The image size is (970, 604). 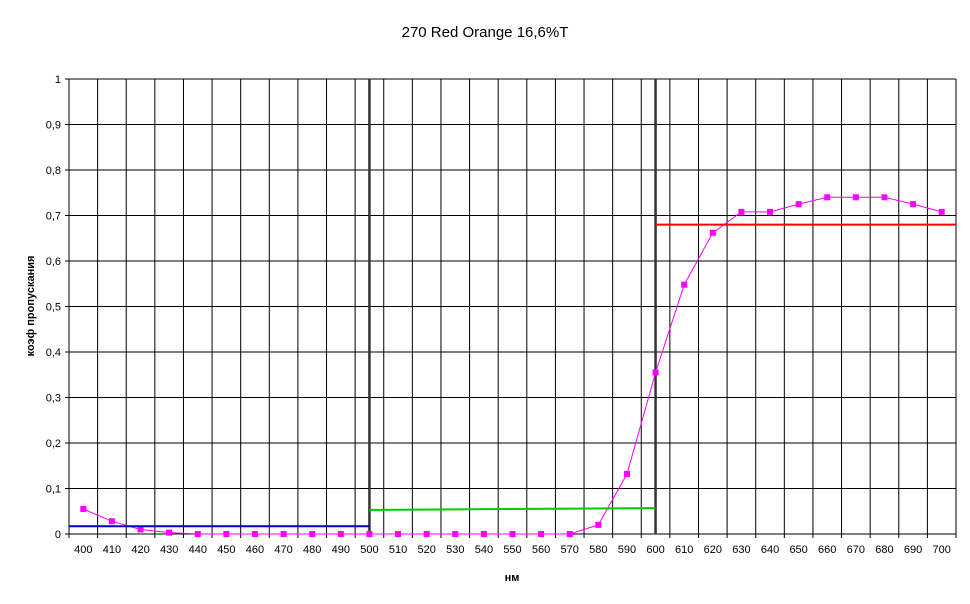 I want to click on x-tick-label: 540, so click(x=484, y=550).